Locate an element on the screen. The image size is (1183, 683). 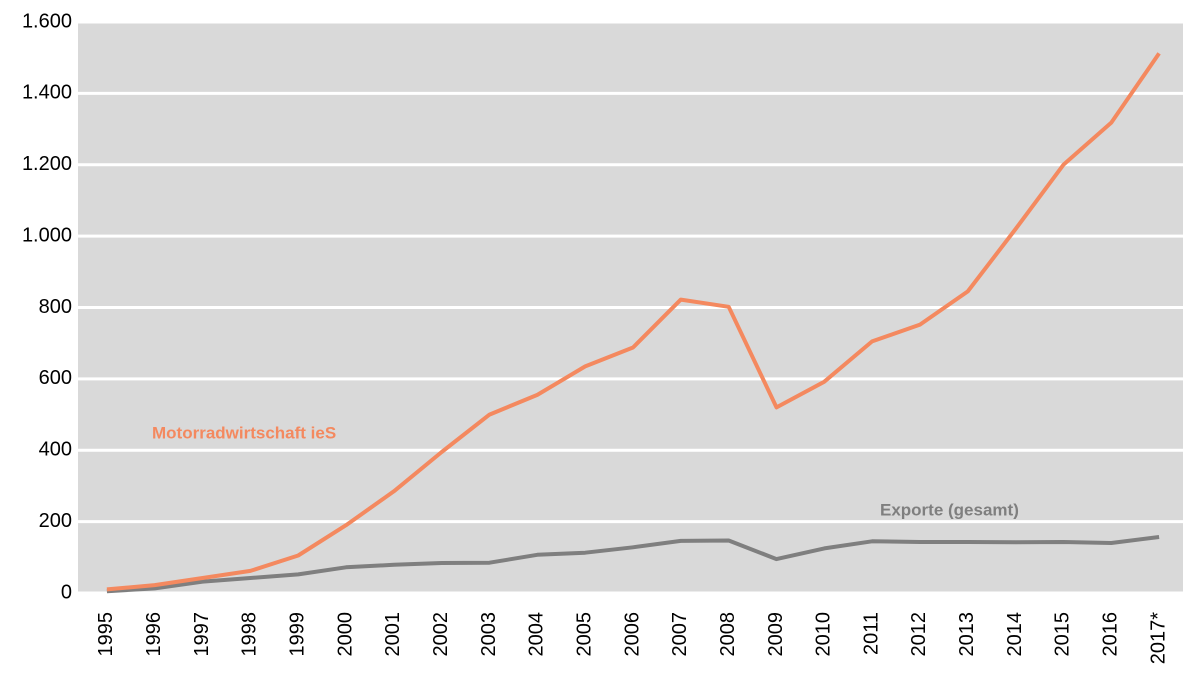
x-tick-label: 1999 is located at coordinates (297, 634).